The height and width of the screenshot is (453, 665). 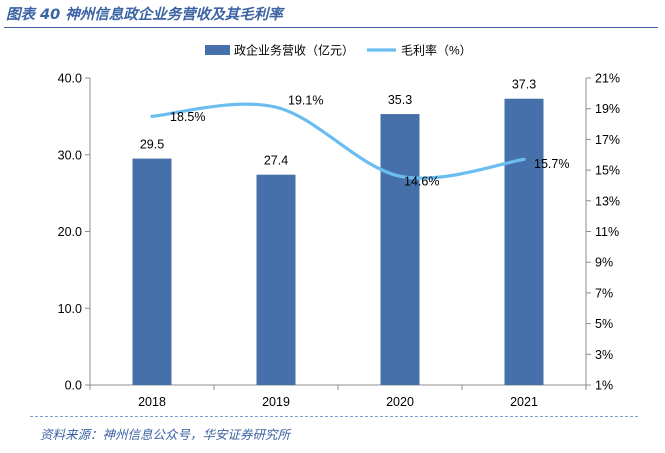 I want to click on left-tick-label: 0.0, so click(x=73, y=386).